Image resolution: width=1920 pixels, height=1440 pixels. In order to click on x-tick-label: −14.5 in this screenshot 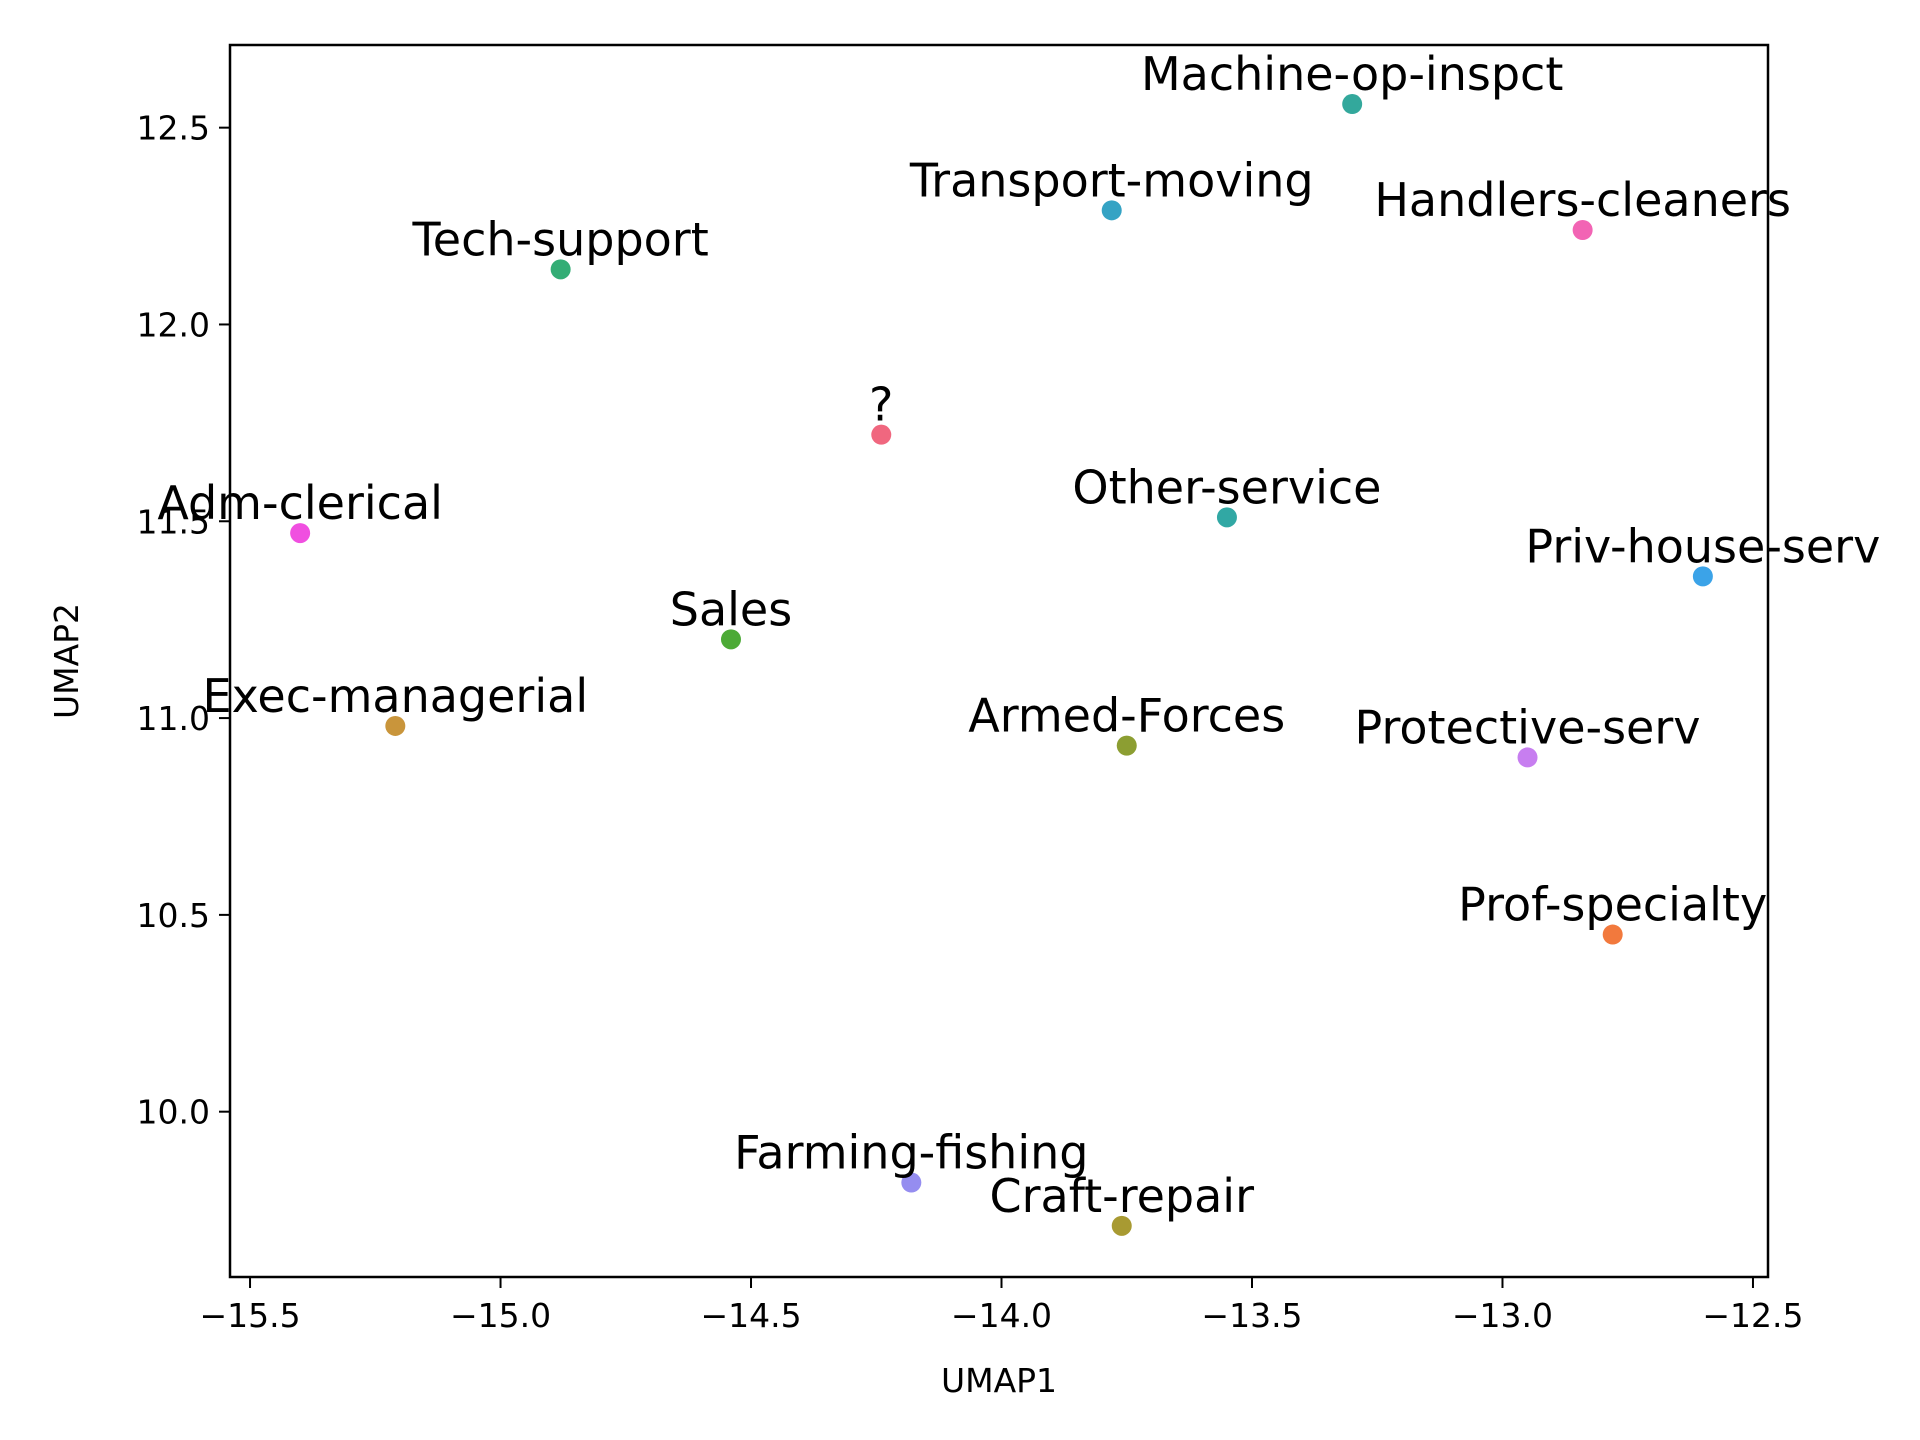, I will do `click(750, 1315)`.